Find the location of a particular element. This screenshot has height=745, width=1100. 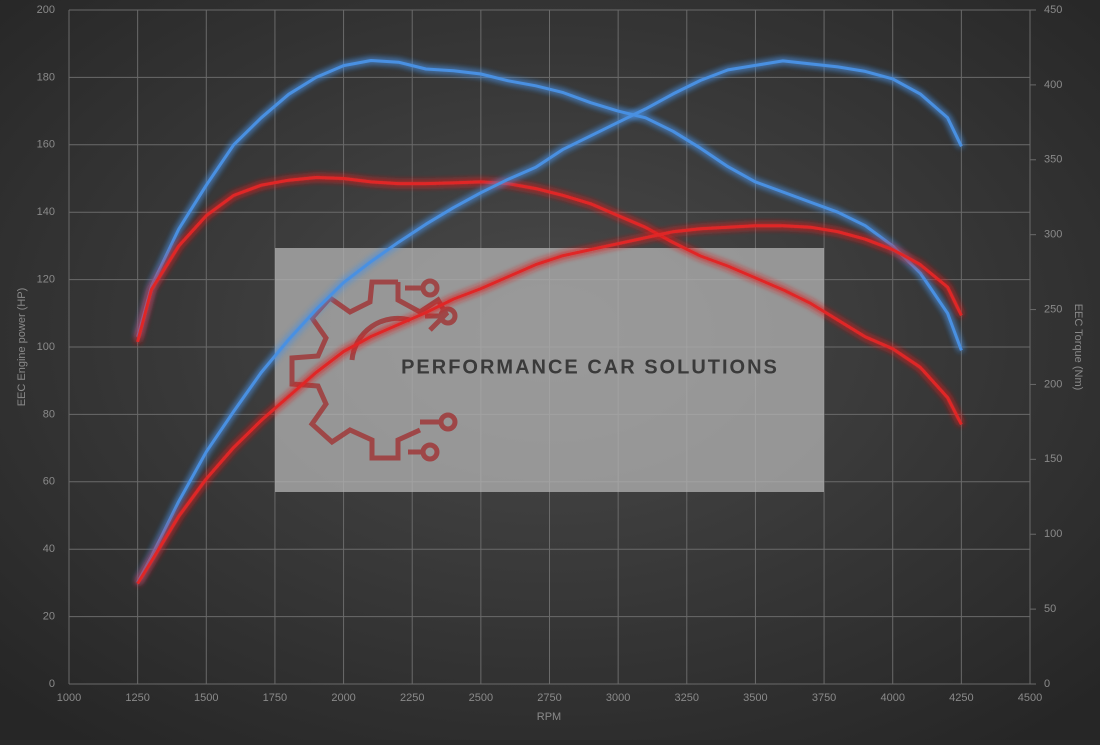

x-tick-label: 3500 is located at coordinates (755, 698).